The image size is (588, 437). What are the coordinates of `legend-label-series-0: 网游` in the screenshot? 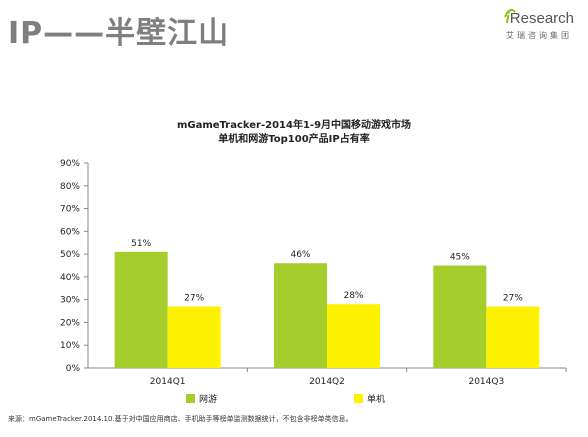 It's located at (208, 400).